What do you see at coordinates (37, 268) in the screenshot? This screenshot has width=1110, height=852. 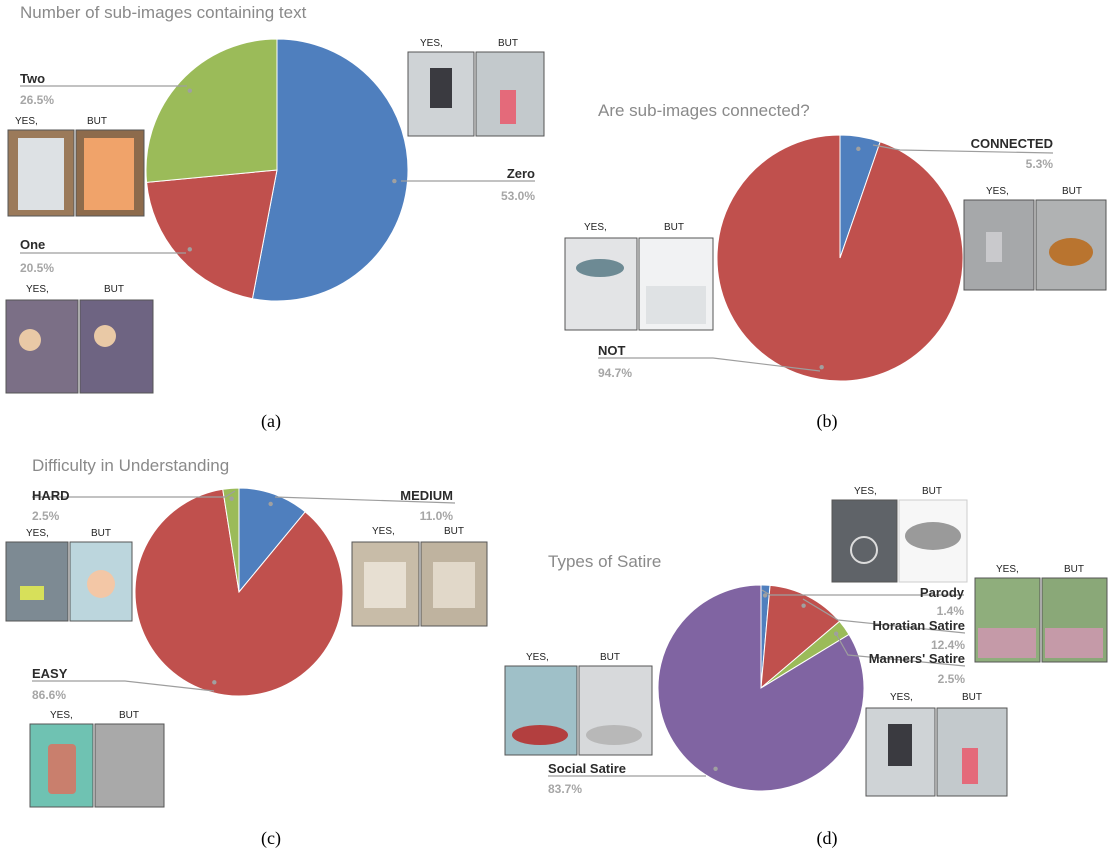 I see `pct-a-one: 20.5%` at bounding box center [37, 268].